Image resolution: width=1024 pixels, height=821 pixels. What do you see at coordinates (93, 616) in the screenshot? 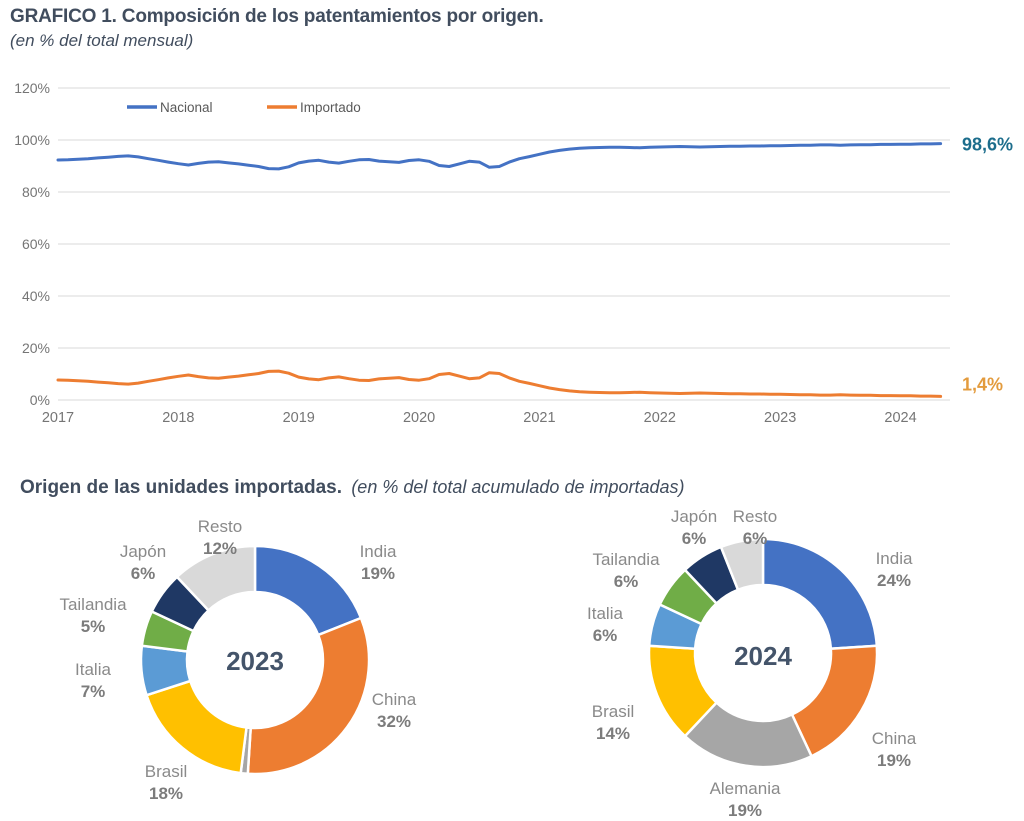
I see `donut-2023-label-tailandia: Tailandia 5%` at bounding box center [93, 616].